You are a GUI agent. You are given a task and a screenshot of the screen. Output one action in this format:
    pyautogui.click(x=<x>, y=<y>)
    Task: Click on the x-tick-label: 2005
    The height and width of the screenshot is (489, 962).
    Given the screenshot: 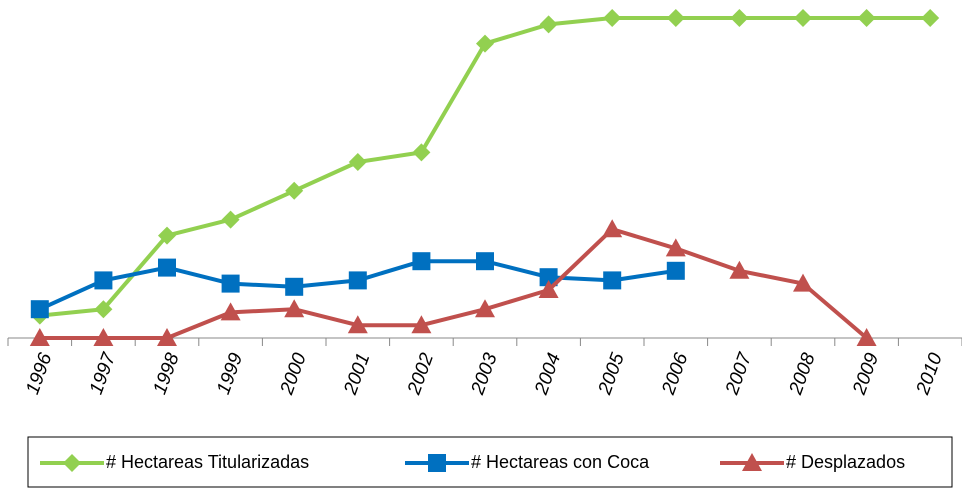 What is the action you would take?
    pyautogui.click(x=611, y=374)
    